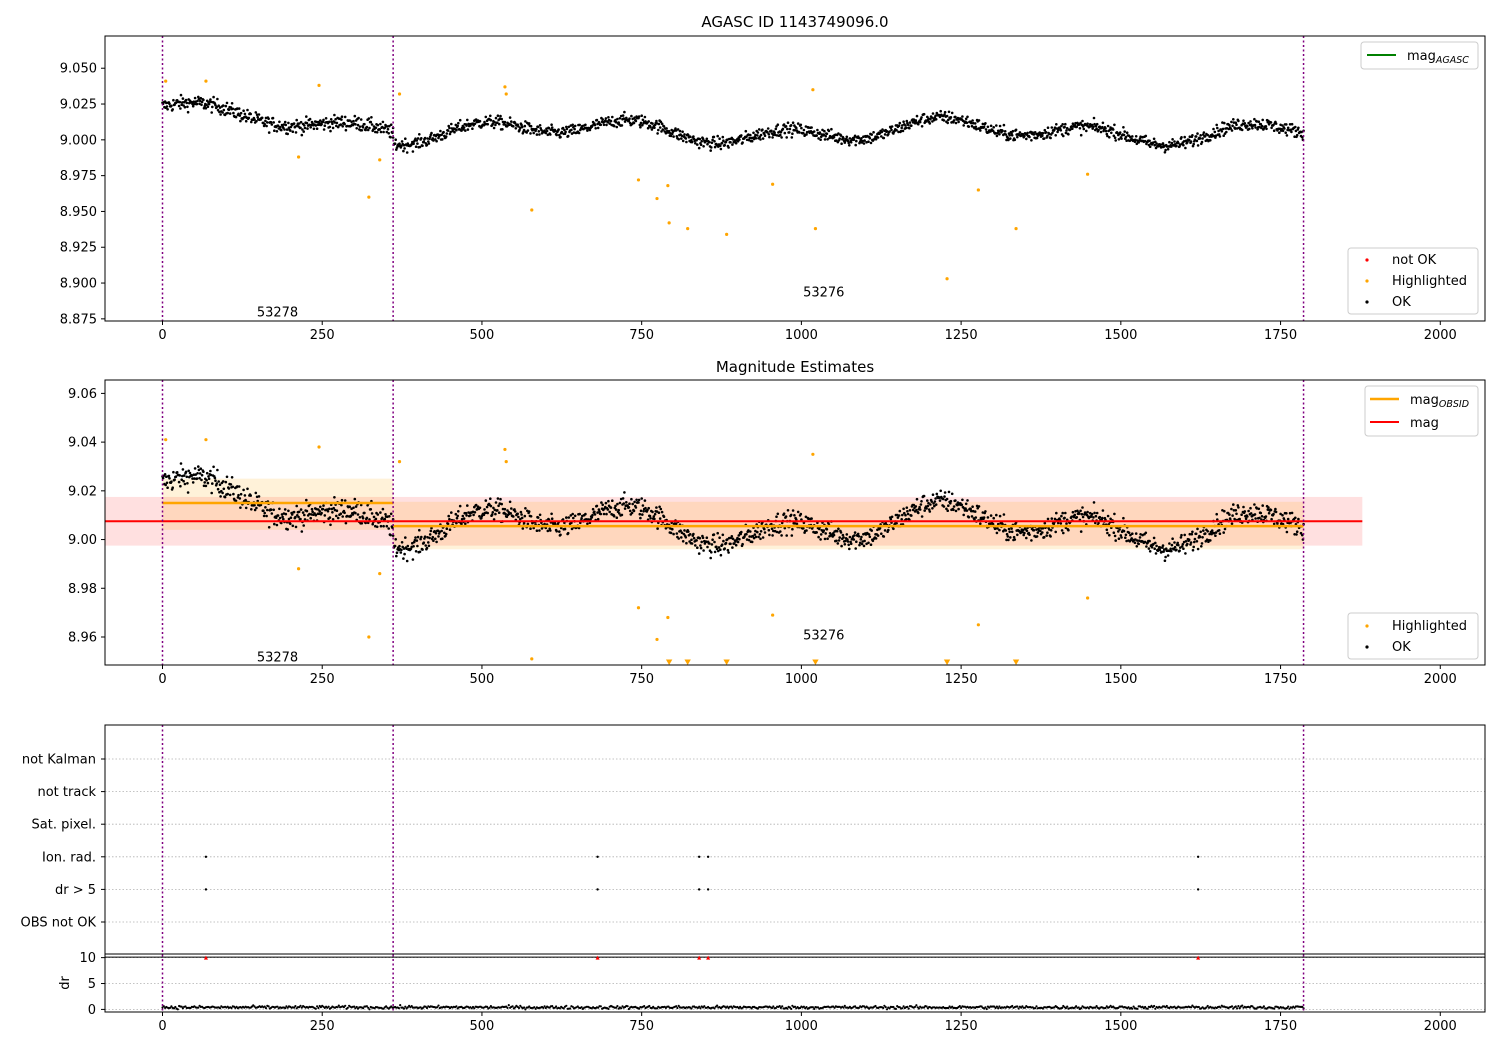 This screenshot has width=1500, height=1054. Describe the element at coordinates (82, 589) in the screenshot. I see `y-tick-label: 8.98` at that location.